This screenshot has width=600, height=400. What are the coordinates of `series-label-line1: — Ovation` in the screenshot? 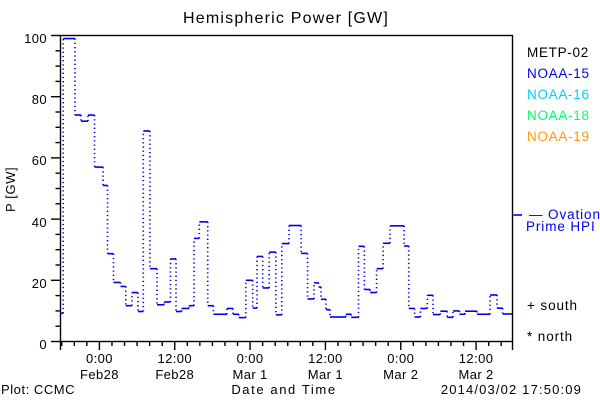 It's located at (564, 214).